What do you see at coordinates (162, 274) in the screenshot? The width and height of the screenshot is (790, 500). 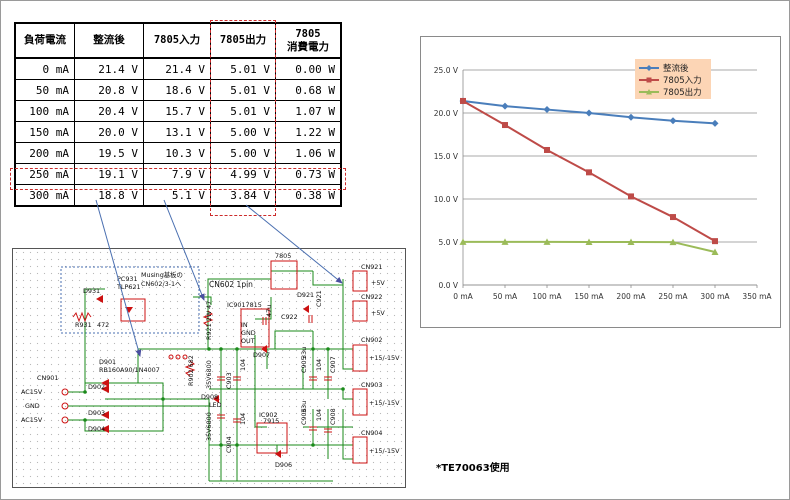 I see `label-musing: Musing基板の` at bounding box center [162, 274].